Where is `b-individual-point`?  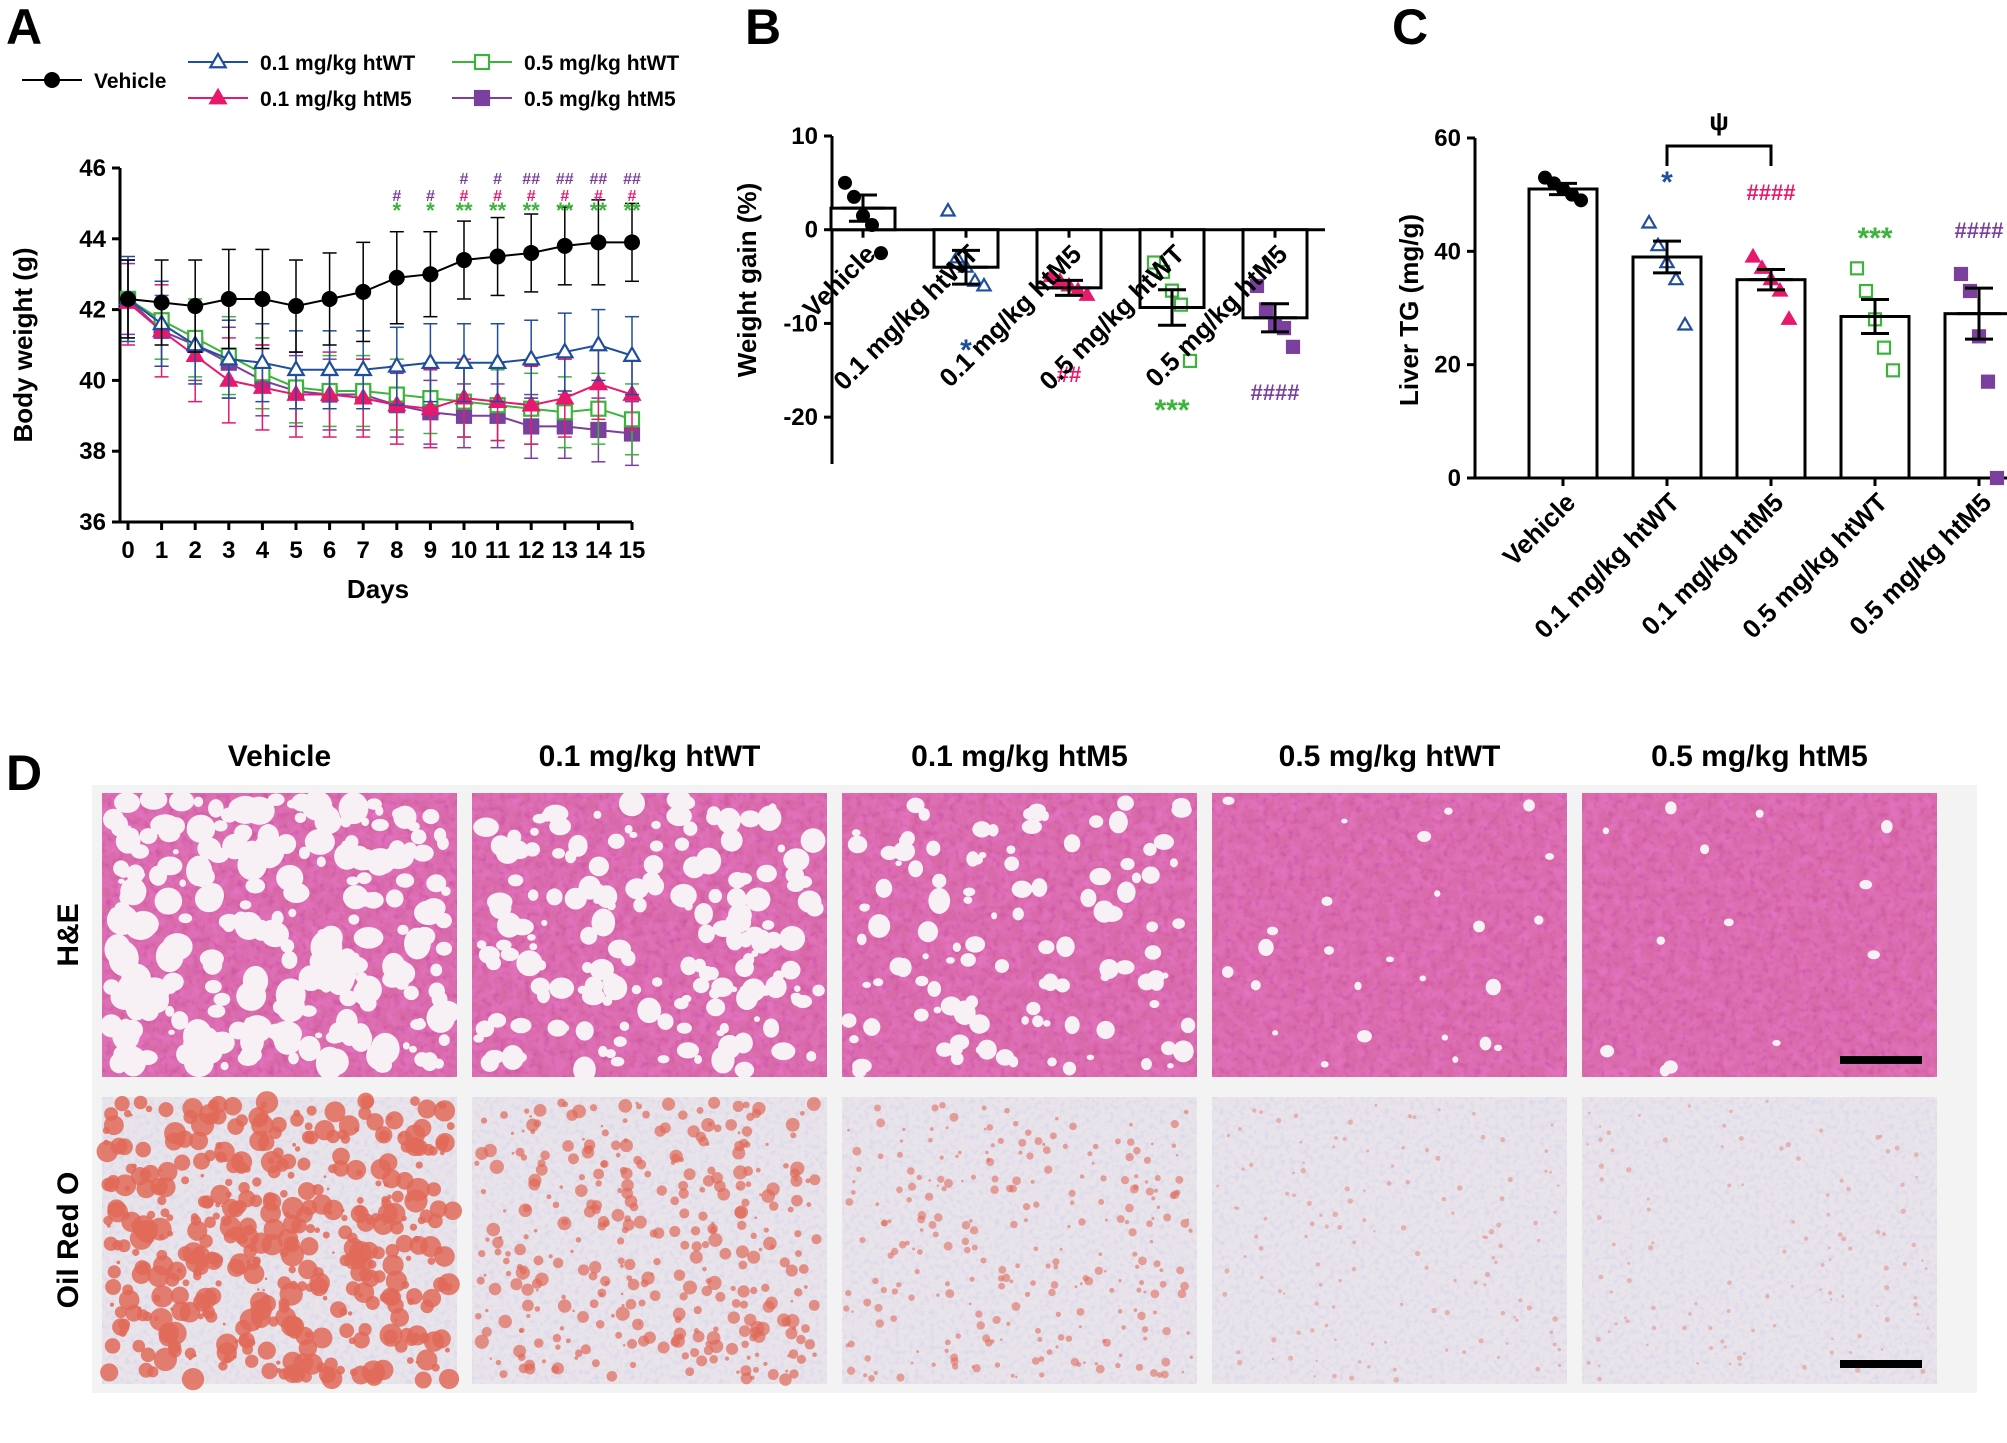
b-individual-point is located at coordinates (957, 256).